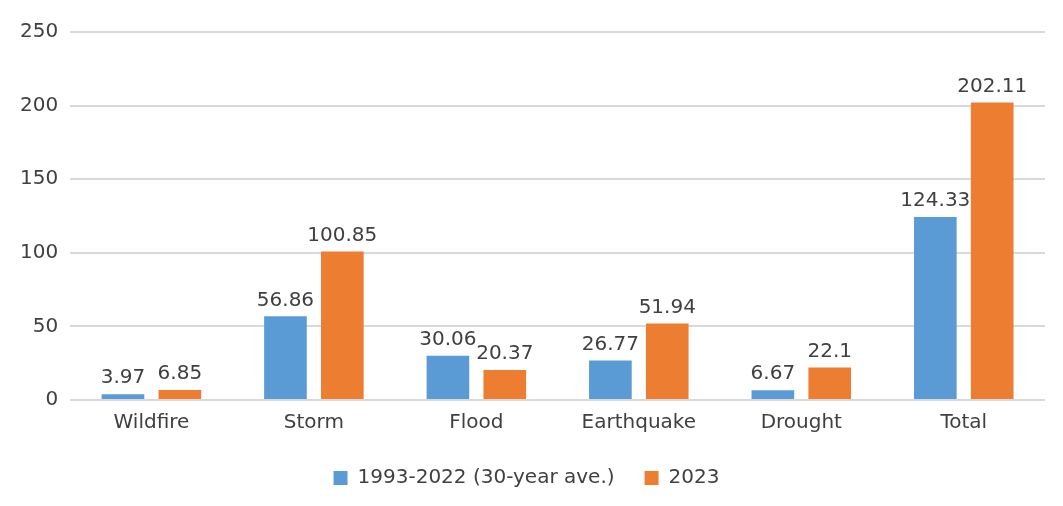 The height and width of the screenshot is (506, 1063). I want to click on x-tick-label: Wildfire, so click(151, 421).